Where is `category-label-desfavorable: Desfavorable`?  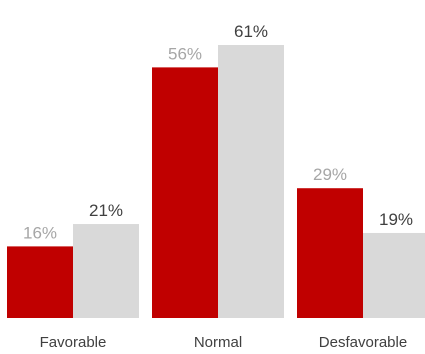 category-label-desfavorable: Desfavorable is located at coordinates (363, 342).